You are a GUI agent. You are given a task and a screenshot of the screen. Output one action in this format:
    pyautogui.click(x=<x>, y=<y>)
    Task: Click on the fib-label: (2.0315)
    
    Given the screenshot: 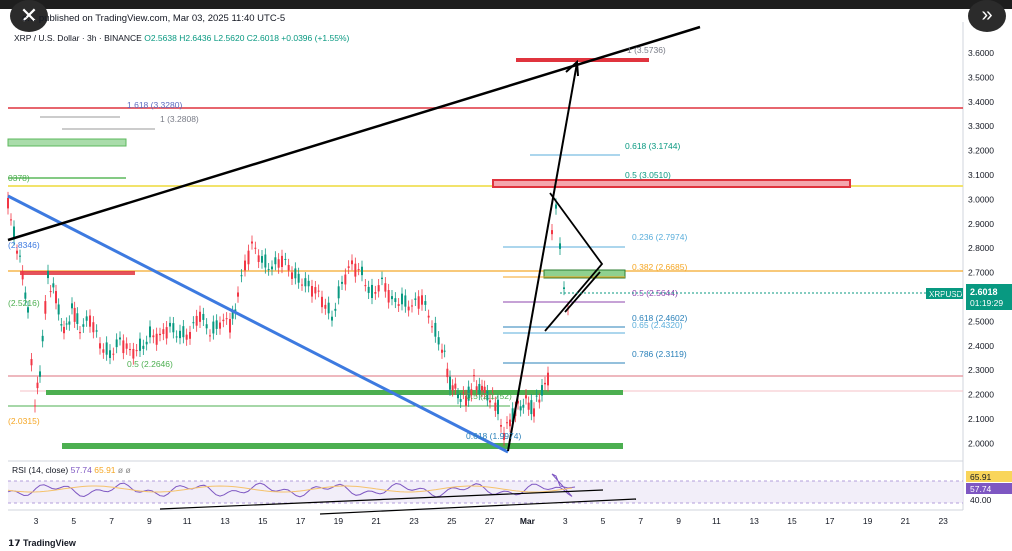 What is the action you would take?
    pyautogui.click(x=24, y=421)
    